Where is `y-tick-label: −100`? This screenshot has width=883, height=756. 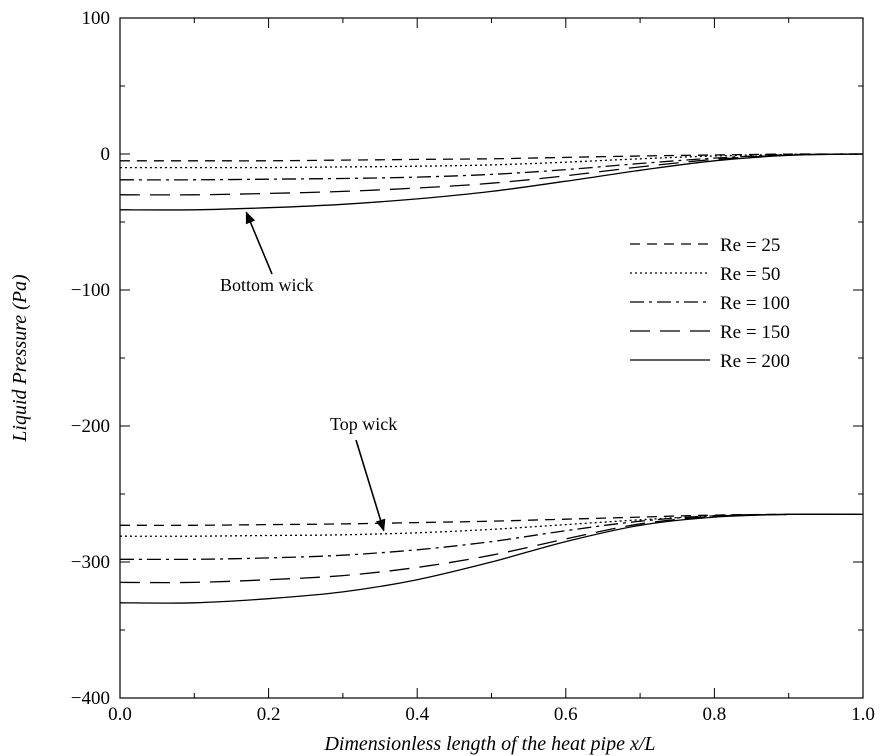 y-tick-label: −100 is located at coordinates (90, 290).